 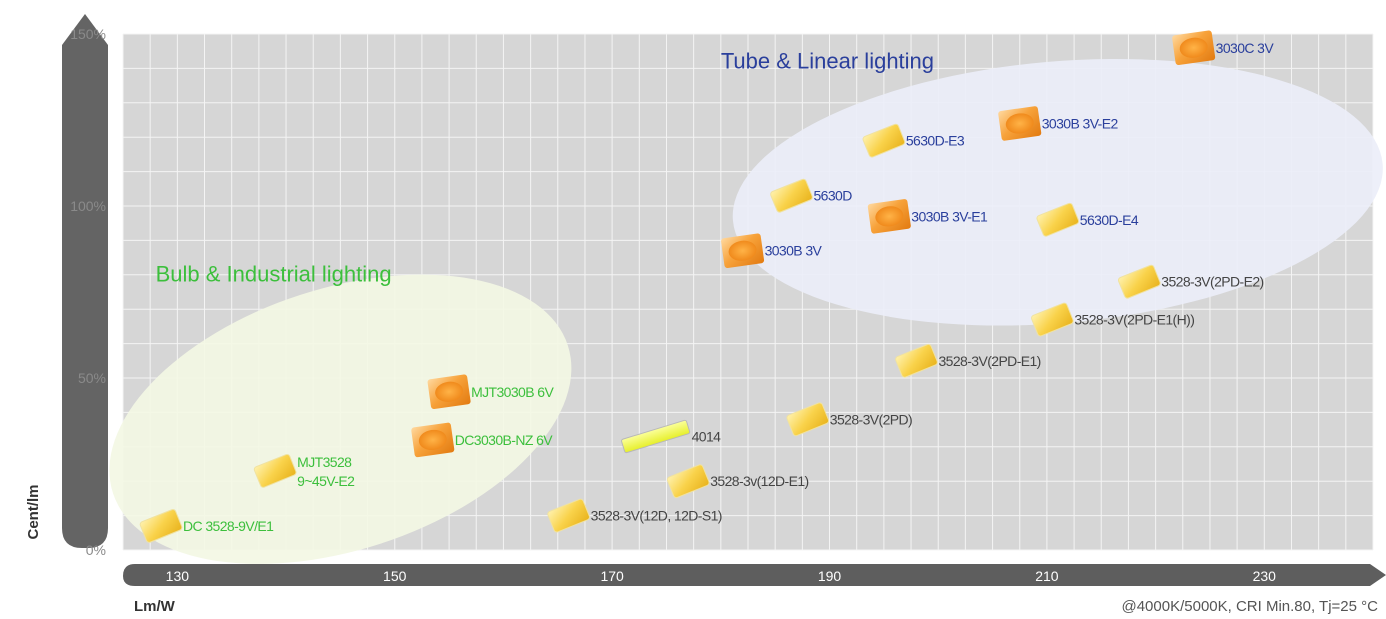 I want to click on conditions-footnote: @4000K/5000K, CRI Min.80, Tj=25 °C, so click(x=1249, y=606).